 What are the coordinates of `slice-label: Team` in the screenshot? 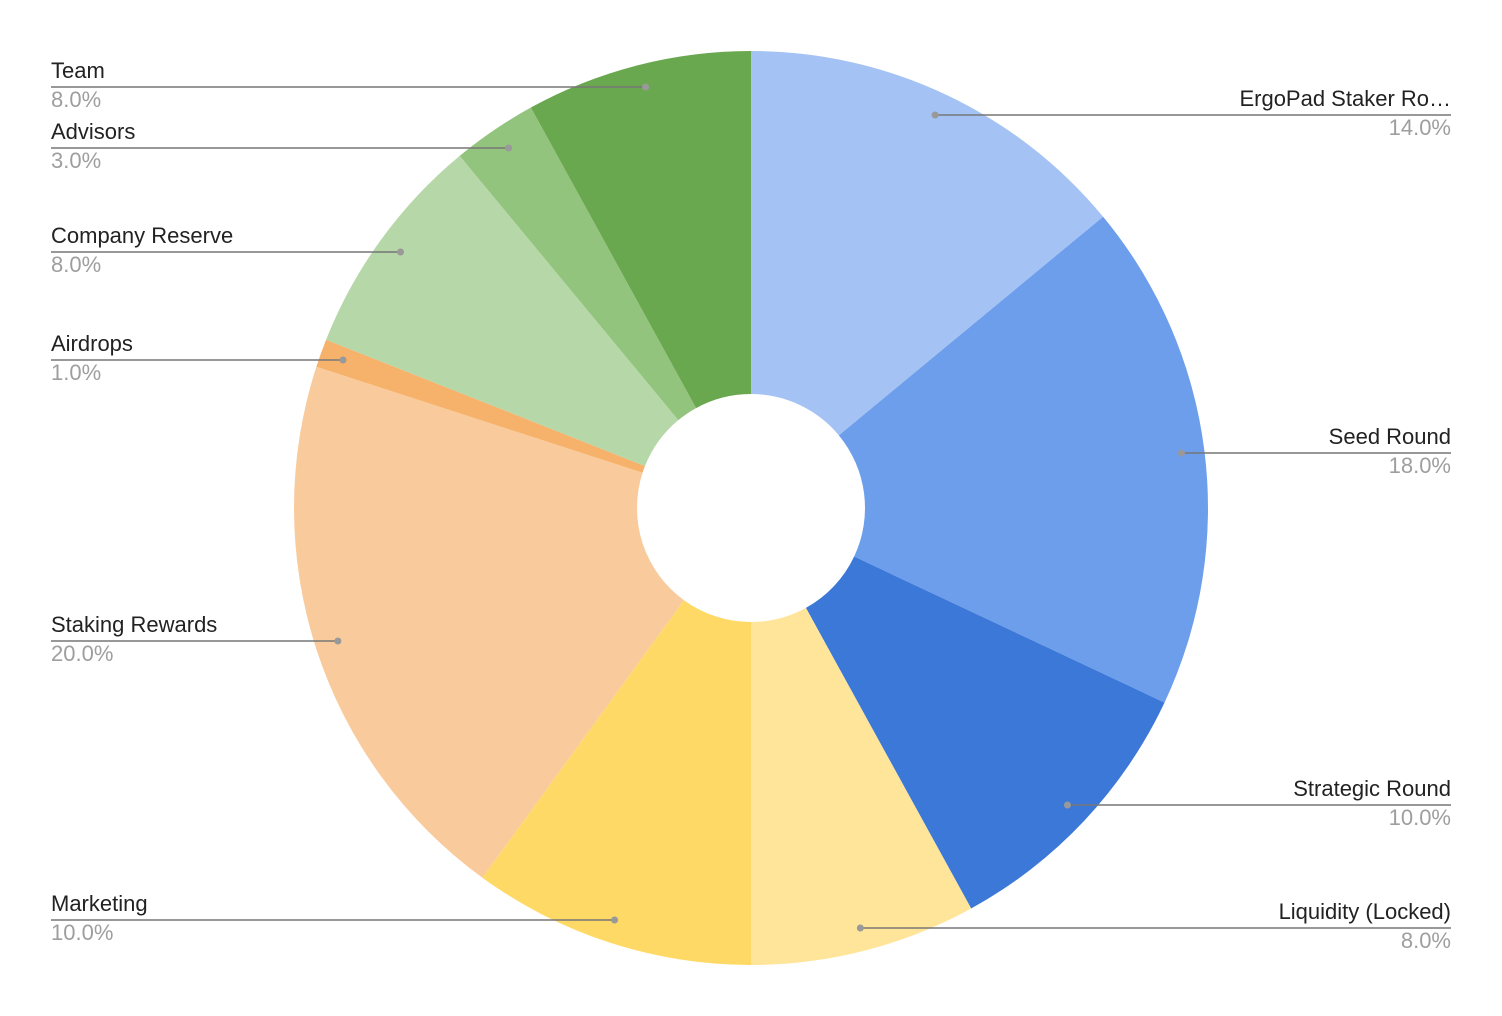 It's located at (78, 70).